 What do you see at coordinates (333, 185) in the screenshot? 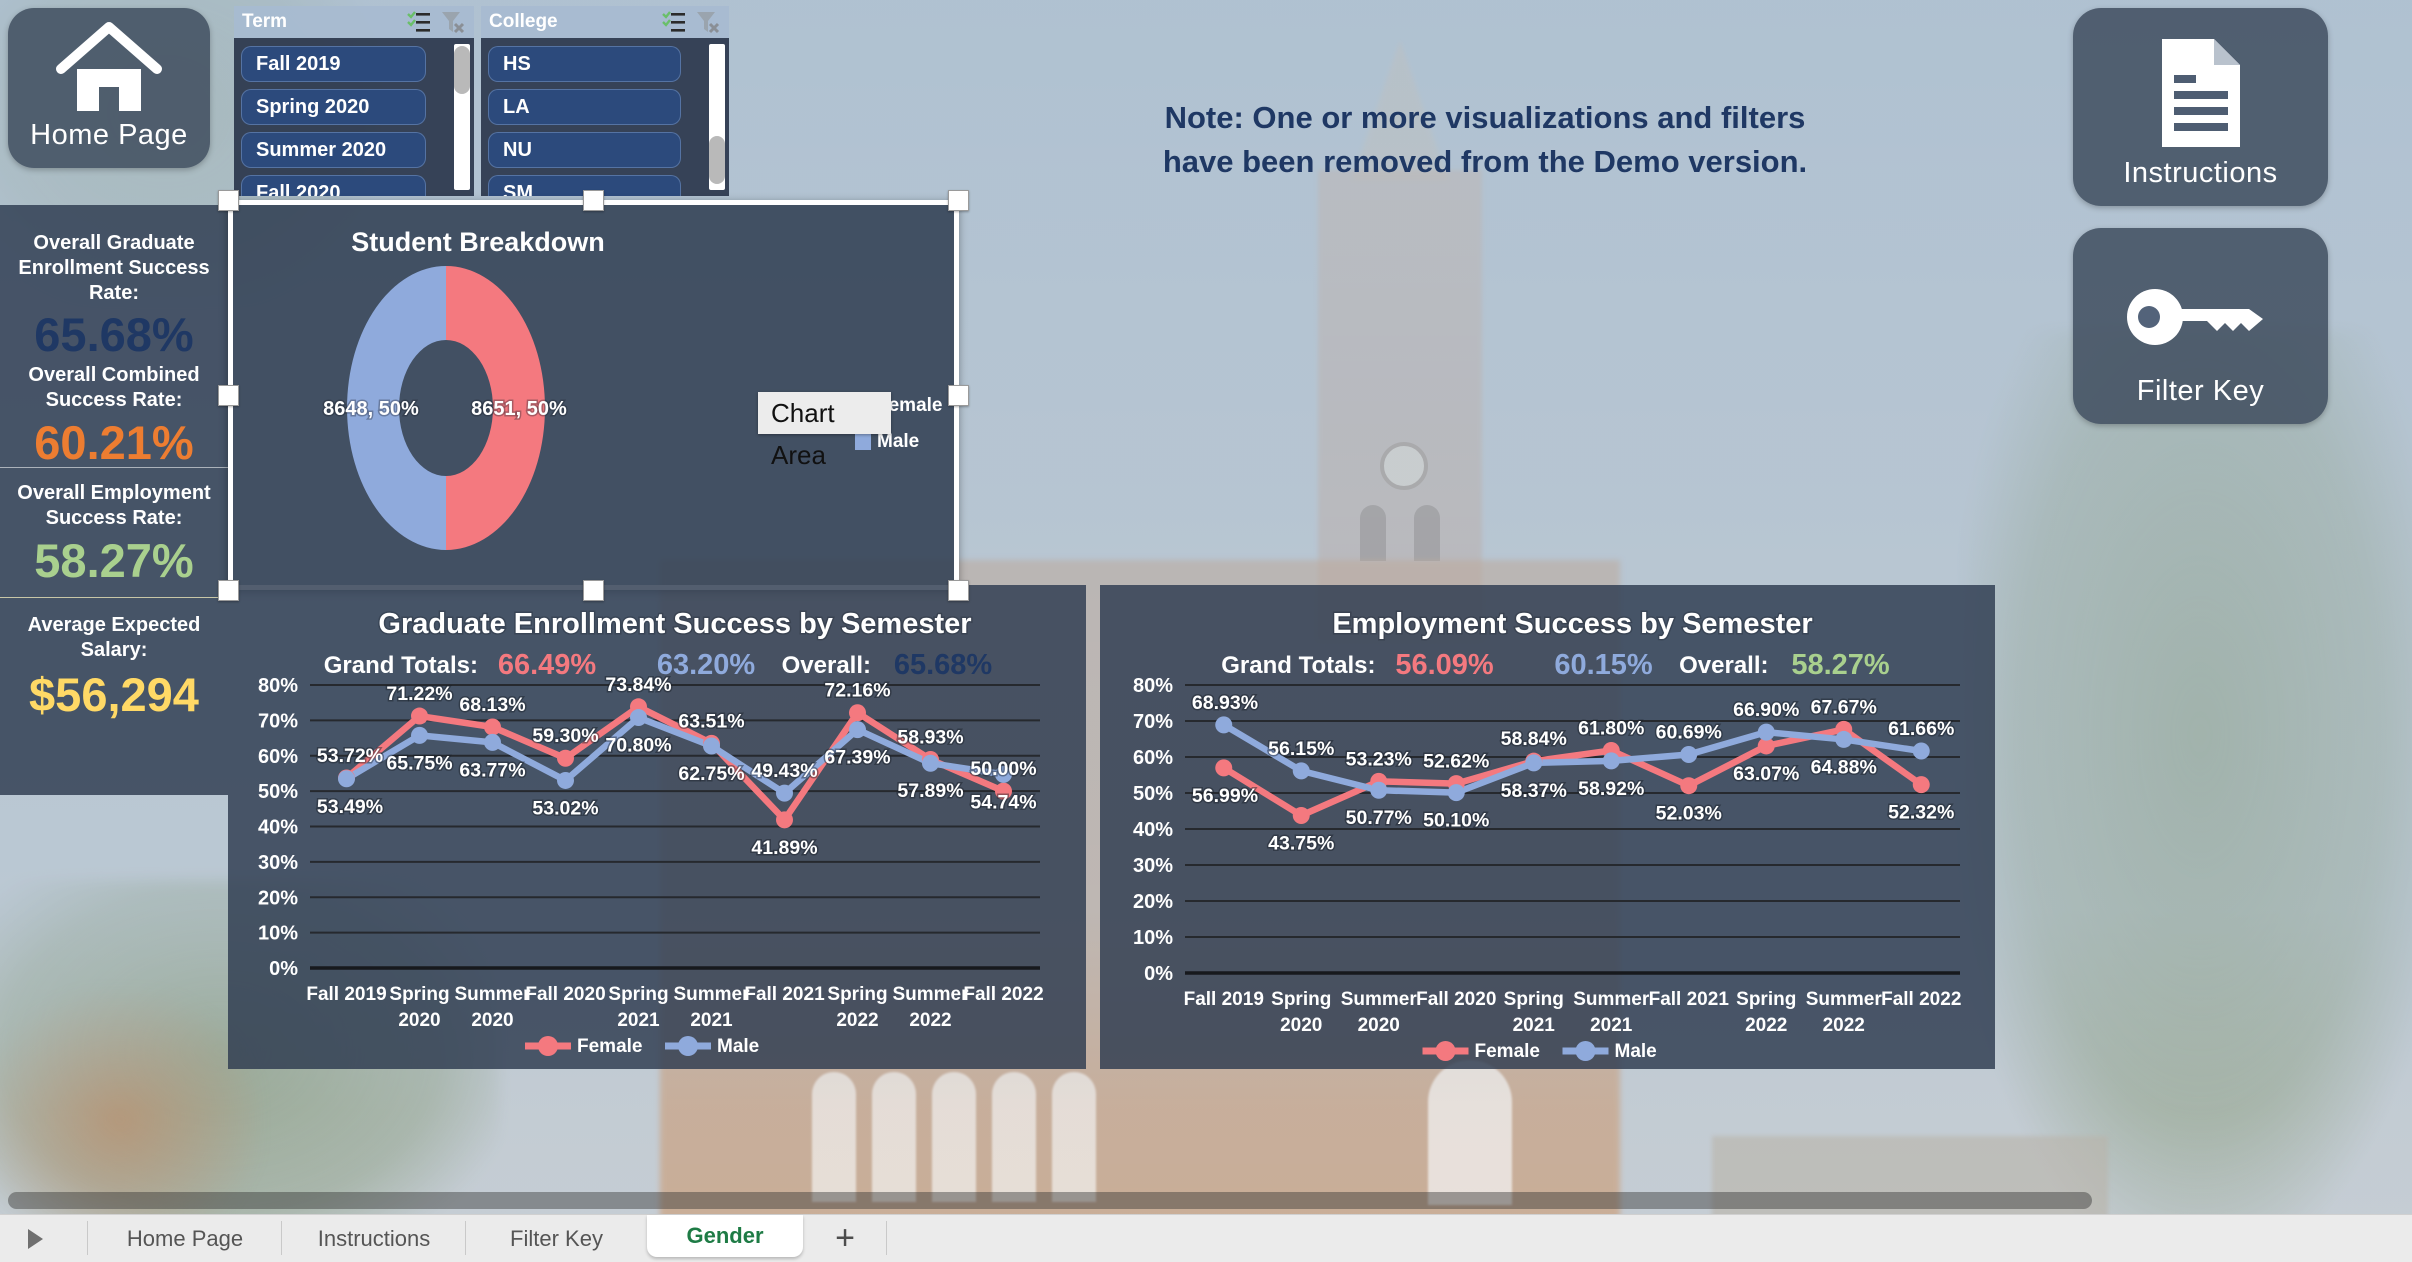
I see `slicer-item-fall-2020: Fall 2020` at bounding box center [333, 185].